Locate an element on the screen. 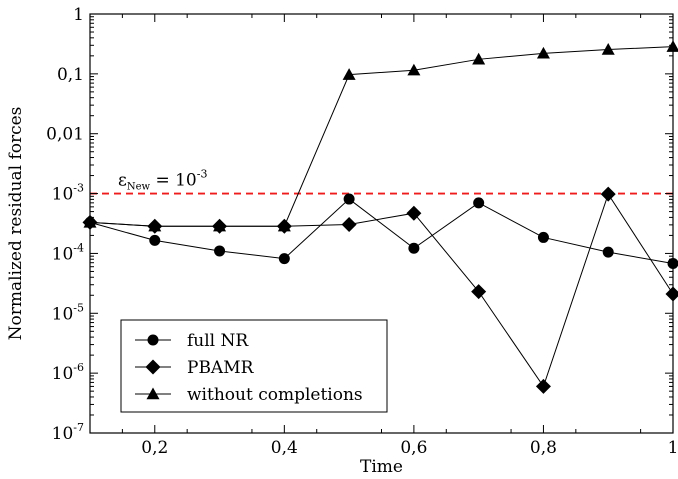  legend: full NR PBAMR without completions is located at coordinates (254, 366).